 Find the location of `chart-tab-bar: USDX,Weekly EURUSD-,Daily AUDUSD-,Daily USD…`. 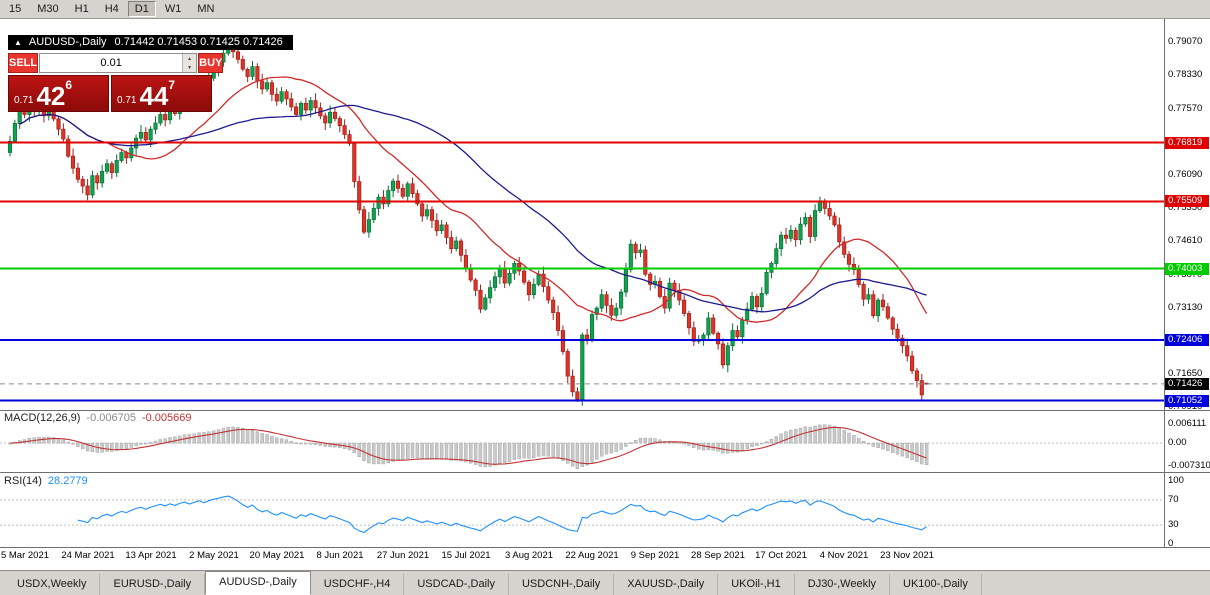

chart-tab-bar: USDX,Weekly EURUSD-,Daily AUDUSD-,Daily USD… is located at coordinates (605, 582).